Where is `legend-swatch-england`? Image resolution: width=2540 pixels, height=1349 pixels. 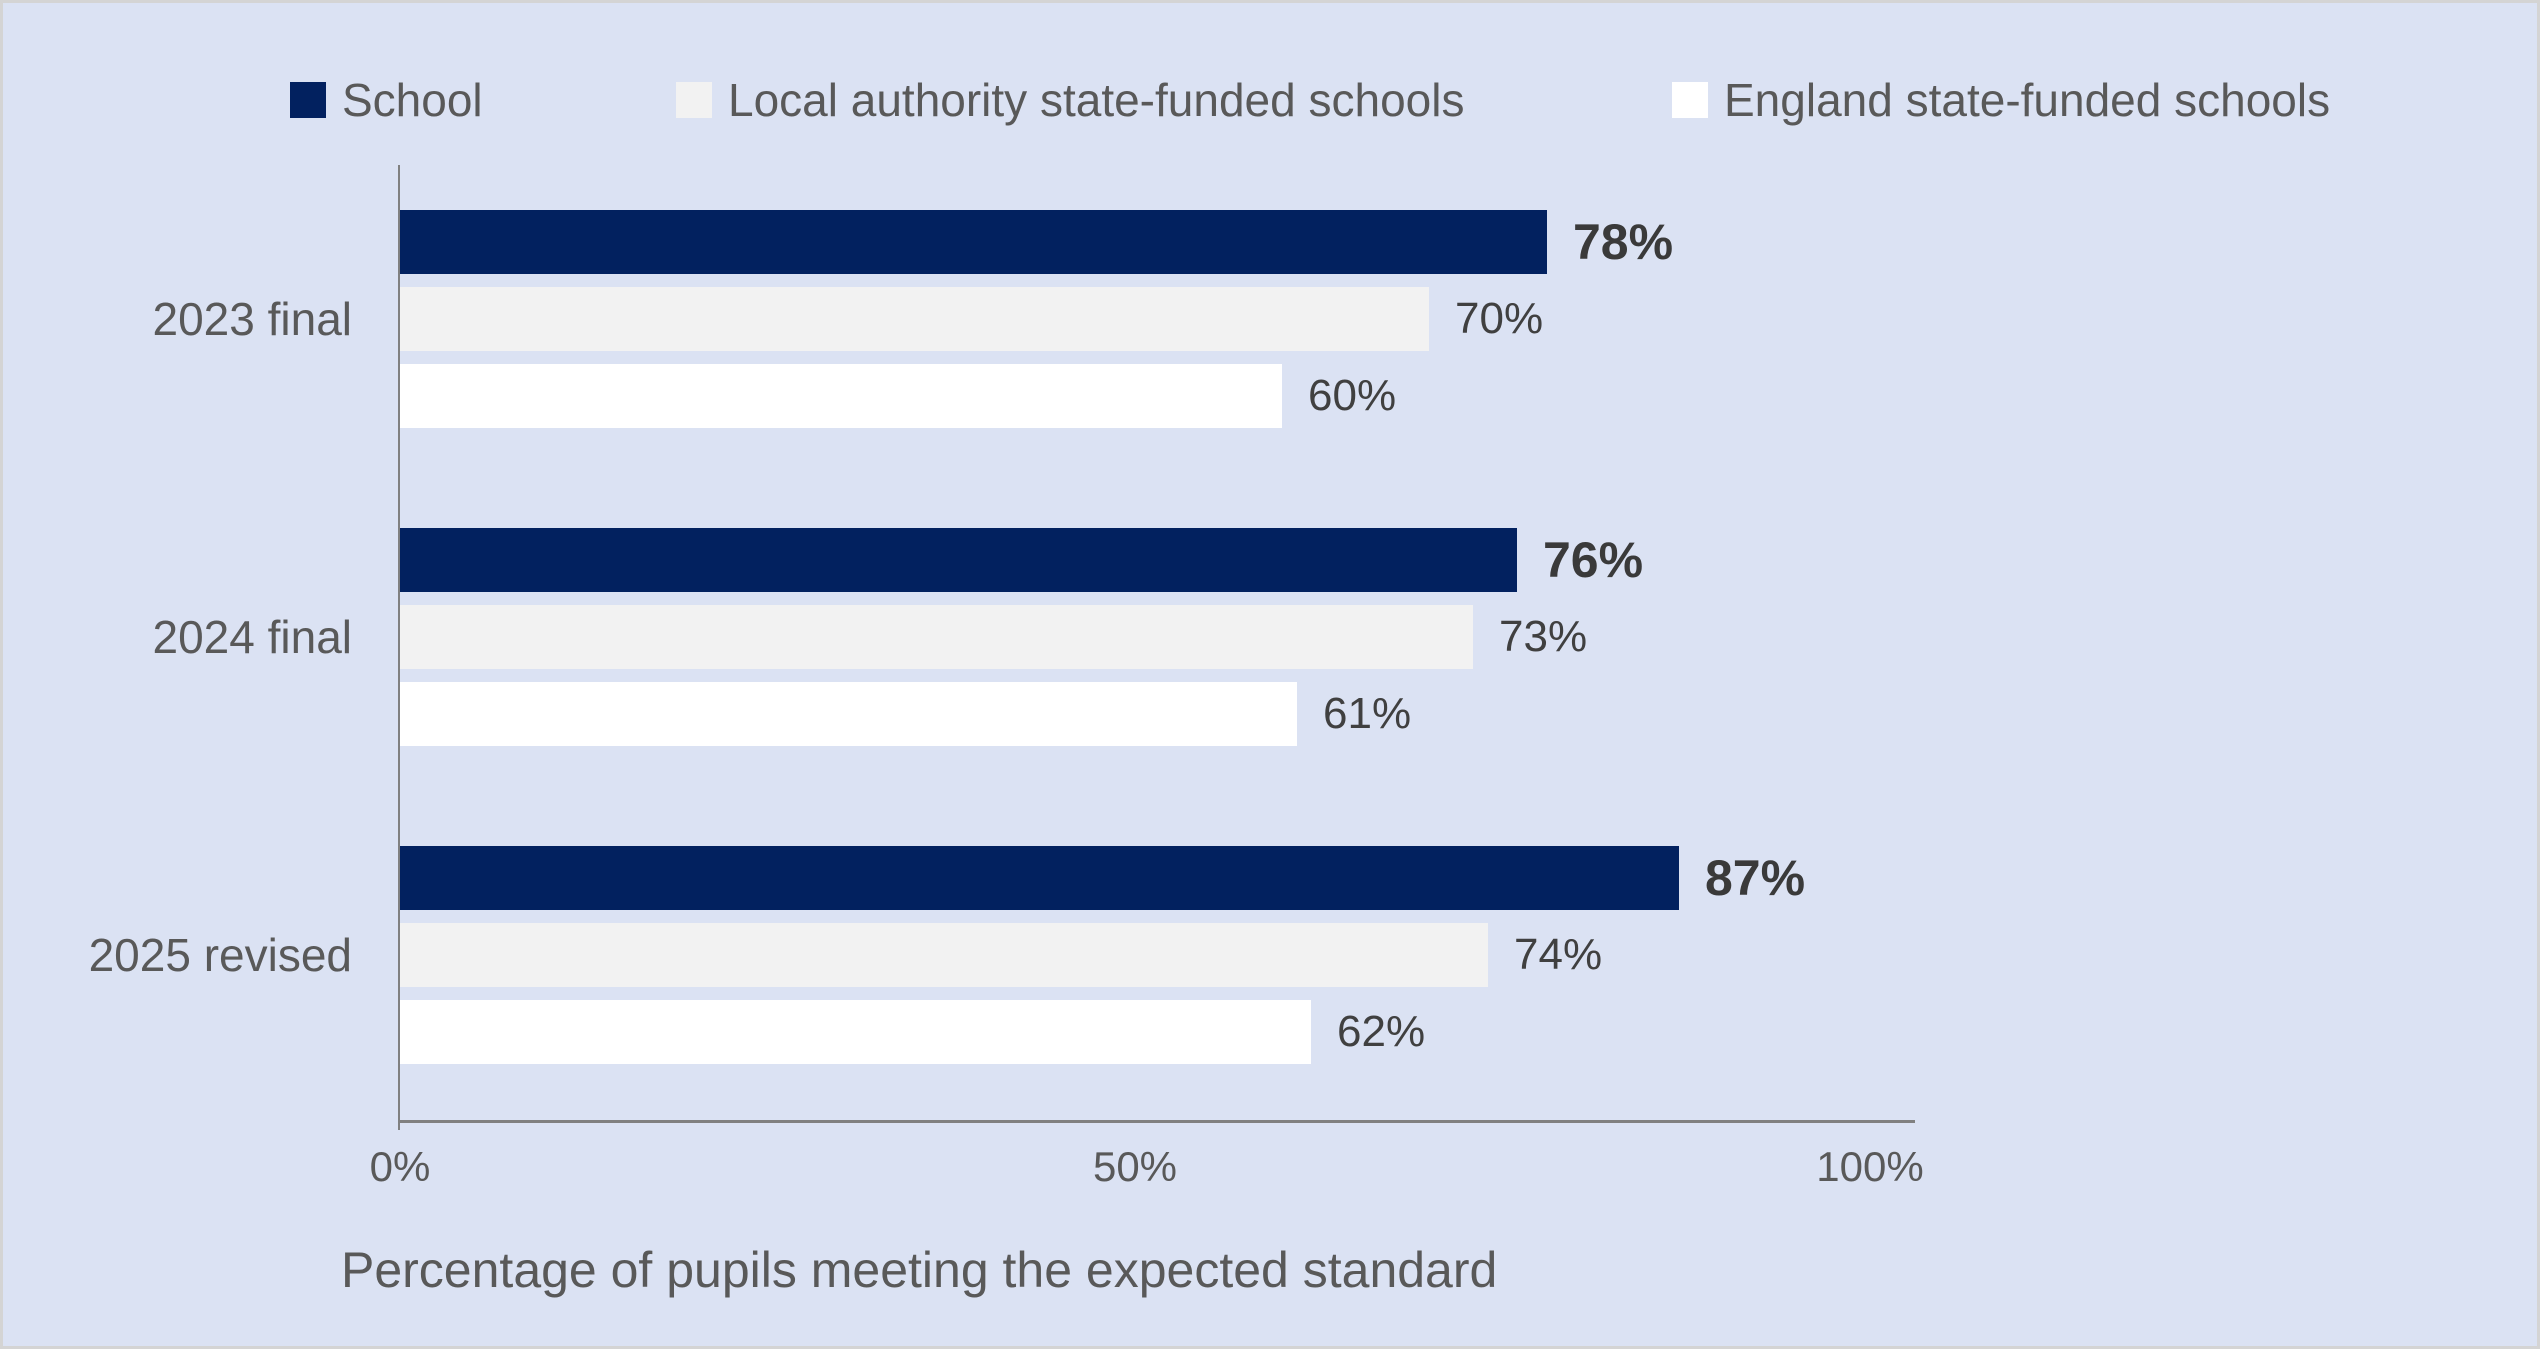
legend-swatch-england is located at coordinates (1690, 100).